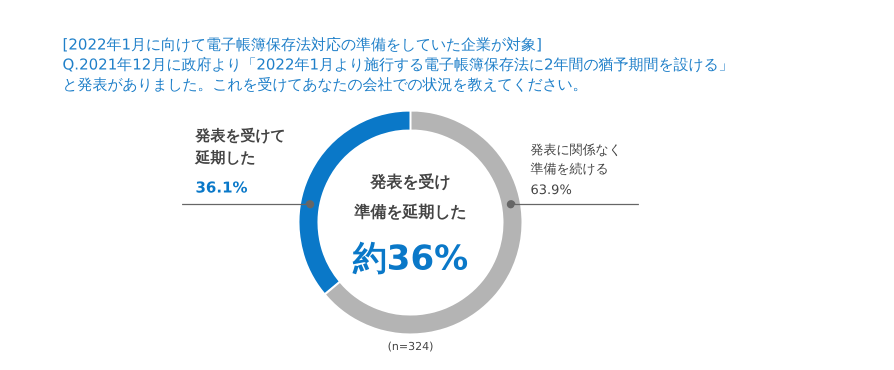 Image resolution: width=894 pixels, height=370 pixels. Describe the element at coordinates (240, 146) in the screenshot. I see `slice-label: 発表を受けて延期した` at that location.